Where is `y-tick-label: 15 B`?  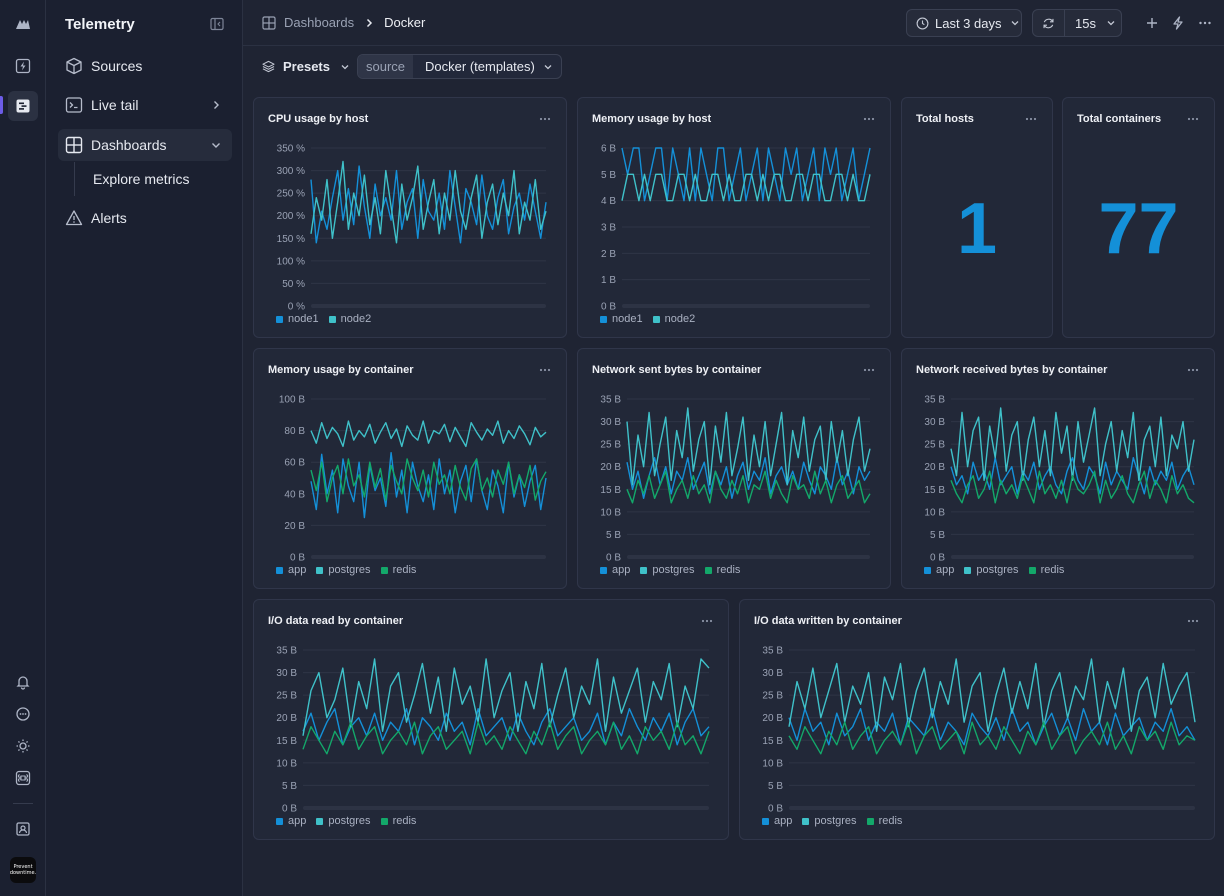
y-tick-label: 15 B is located at coordinates (772, 741).